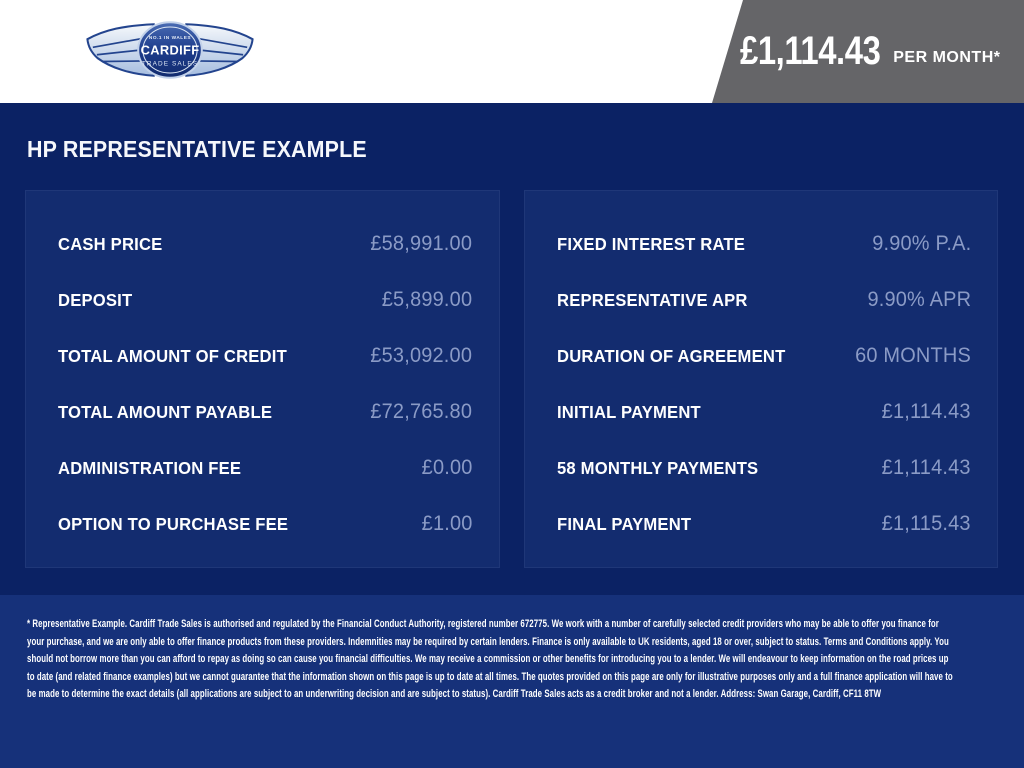 This screenshot has width=1024, height=768. What do you see at coordinates (810, 51) in the screenshot?
I see `monthly-price-amount: £1,114.43` at bounding box center [810, 51].